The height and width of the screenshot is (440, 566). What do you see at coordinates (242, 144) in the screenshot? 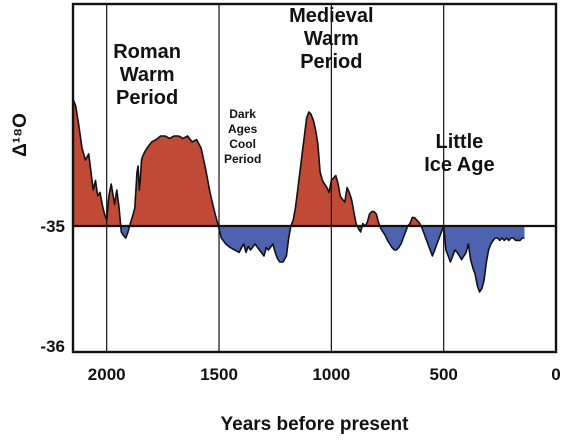
I see `annotation-1-line-2: Cool` at bounding box center [242, 144].